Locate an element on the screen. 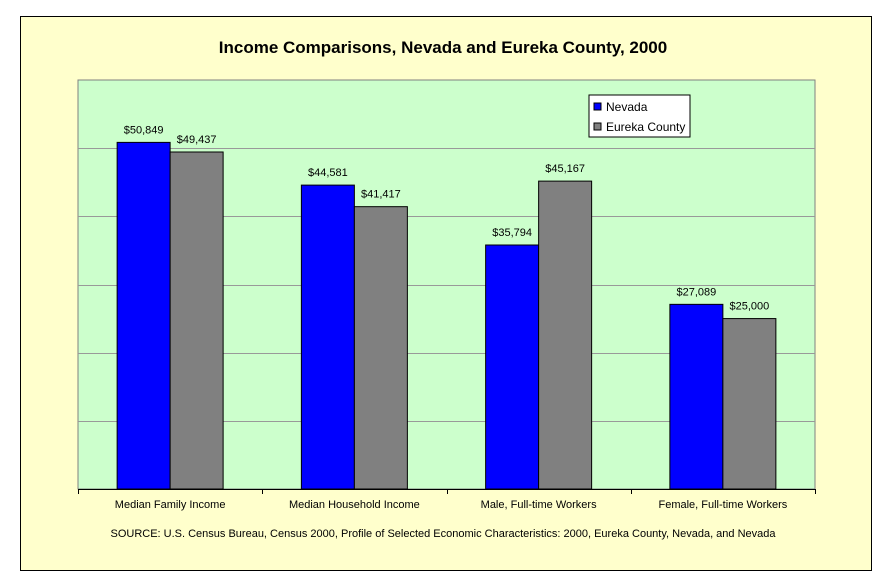 The height and width of the screenshot is (581, 886). data-label: $41,417 is located at coordinates (381, 195).